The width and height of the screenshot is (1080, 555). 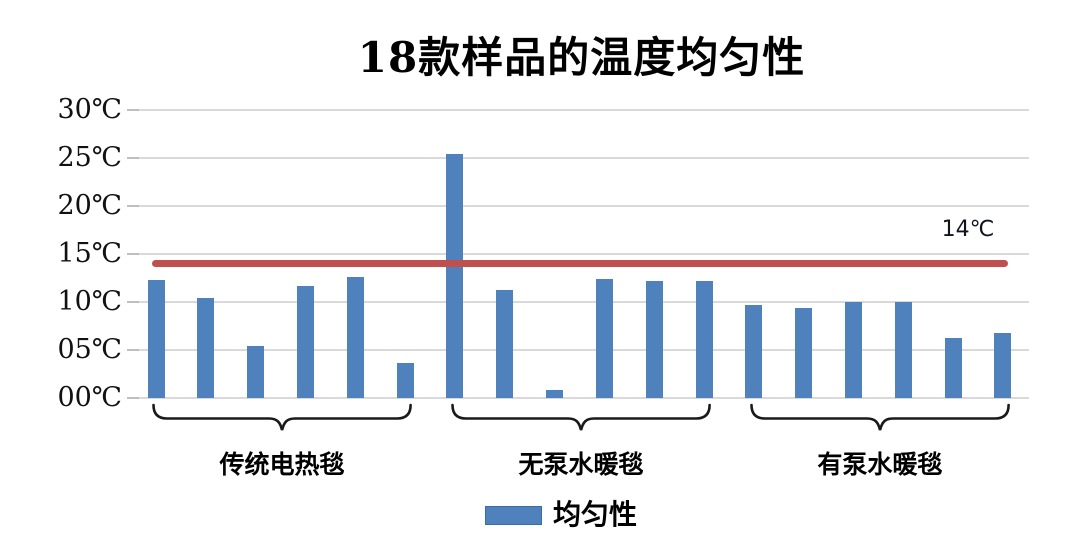 What do you see at coordinates (581, 464) in the screenshot?
I see `group-label: 无泵水暖毯` at bounding box center [581, 464].